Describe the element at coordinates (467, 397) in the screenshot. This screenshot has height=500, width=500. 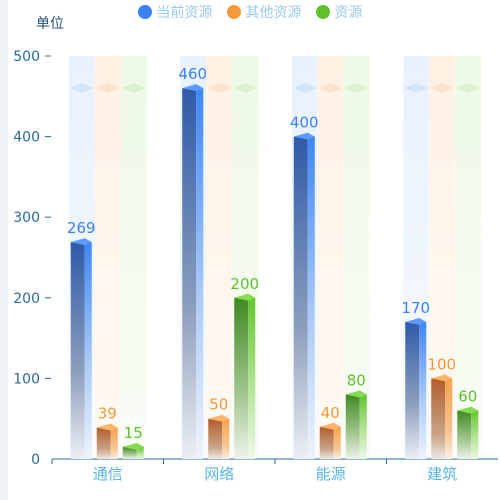
I see `data-label: 60` at that location.